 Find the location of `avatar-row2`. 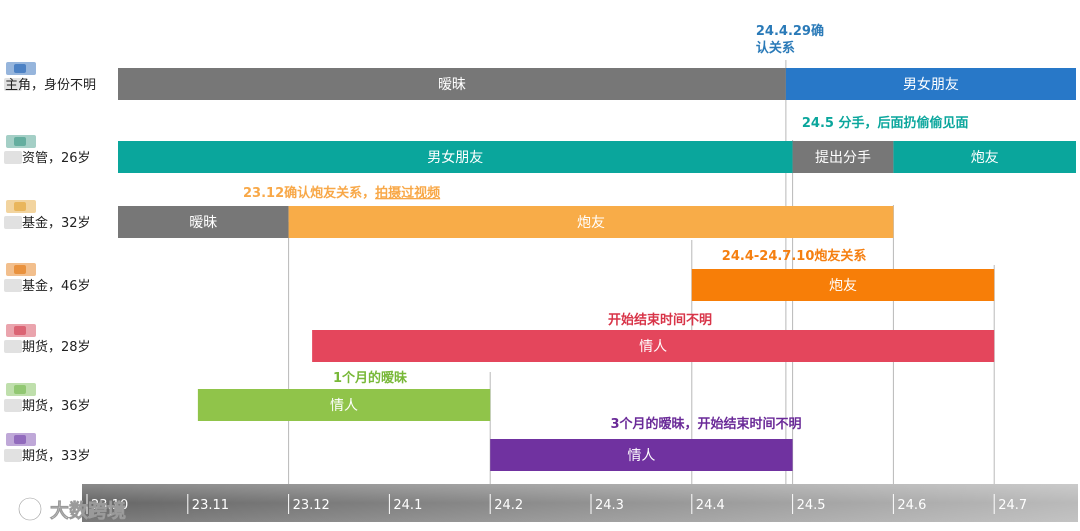

avatar-row2 is located at coordinates (20, 214).